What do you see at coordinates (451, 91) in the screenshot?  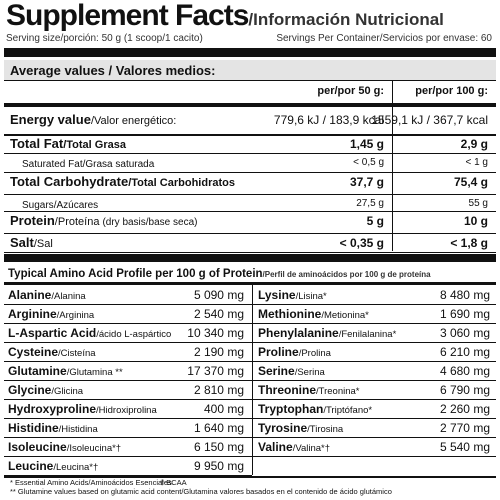 I see `col-head: per/por 100 g:` at bounding box center [451, 91].